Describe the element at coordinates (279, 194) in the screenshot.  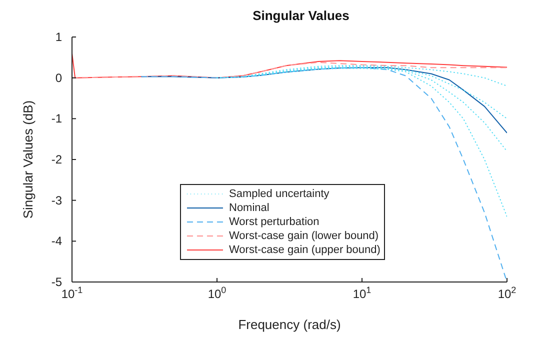
I see `legend-label: Sampled uncertainty` at that location.